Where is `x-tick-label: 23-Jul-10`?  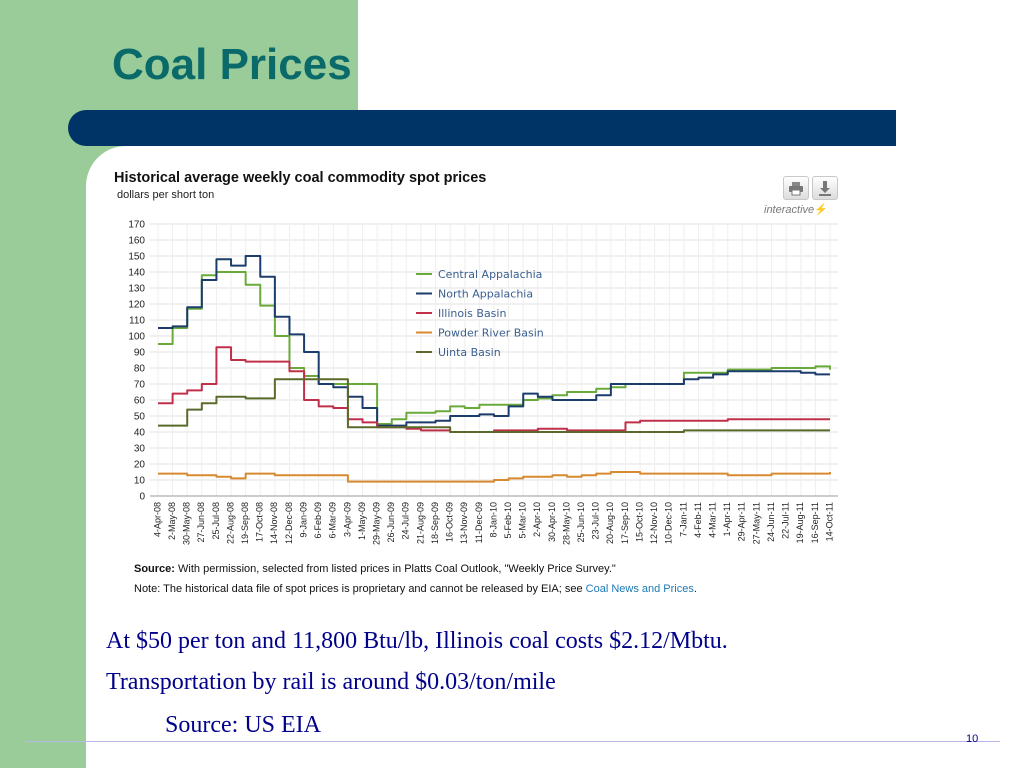 x-tick-label: 23-Jul-10 is located at coordinates (596, 521).